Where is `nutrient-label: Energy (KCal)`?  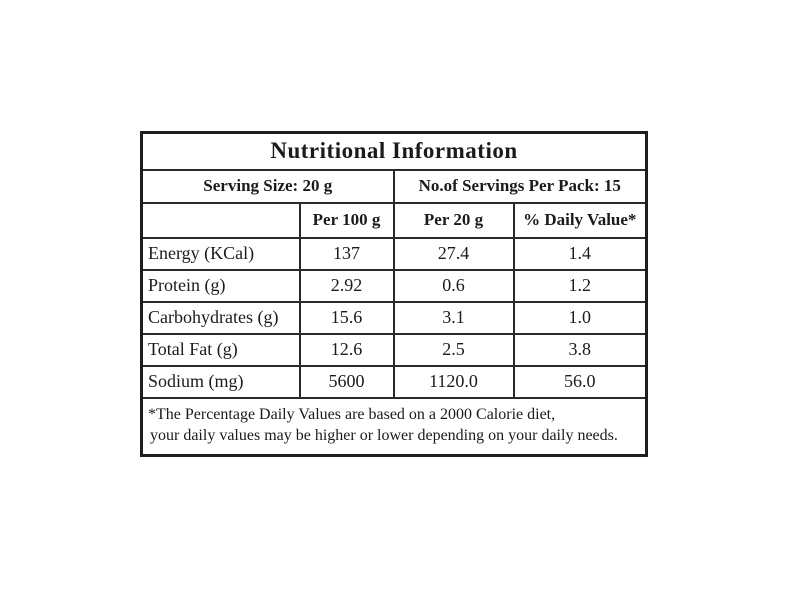 nutrient-label: Energy (KCal) is located at coordinates (220, 253).